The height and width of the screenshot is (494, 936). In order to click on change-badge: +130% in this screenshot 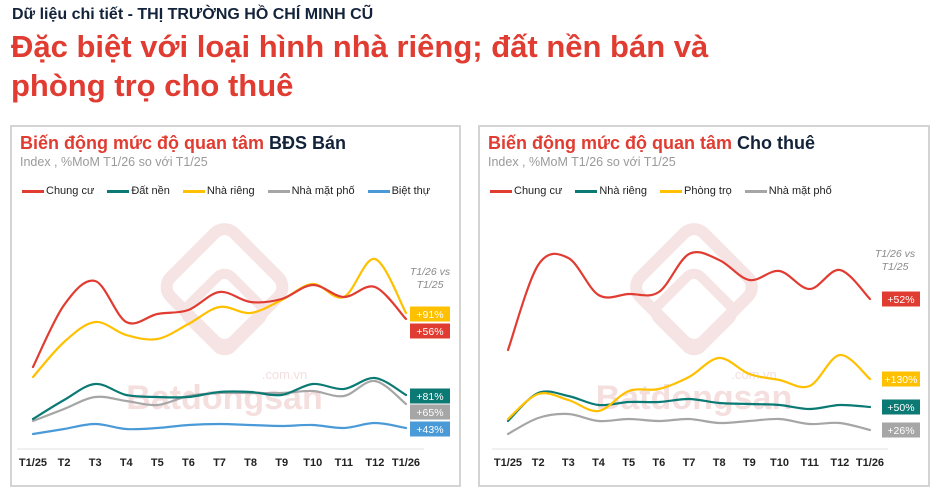, I will do `click(901, 379)`.